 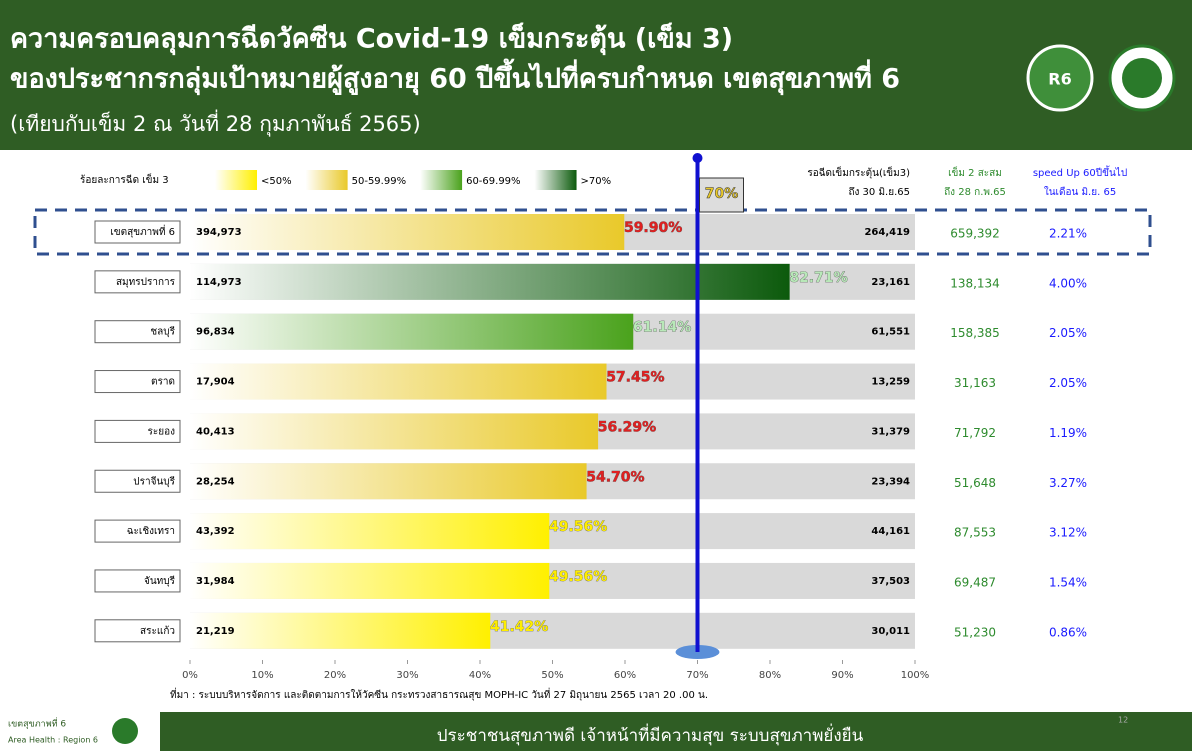 I want to click on dose2-count: 158,385, so click(x=975, y=333).